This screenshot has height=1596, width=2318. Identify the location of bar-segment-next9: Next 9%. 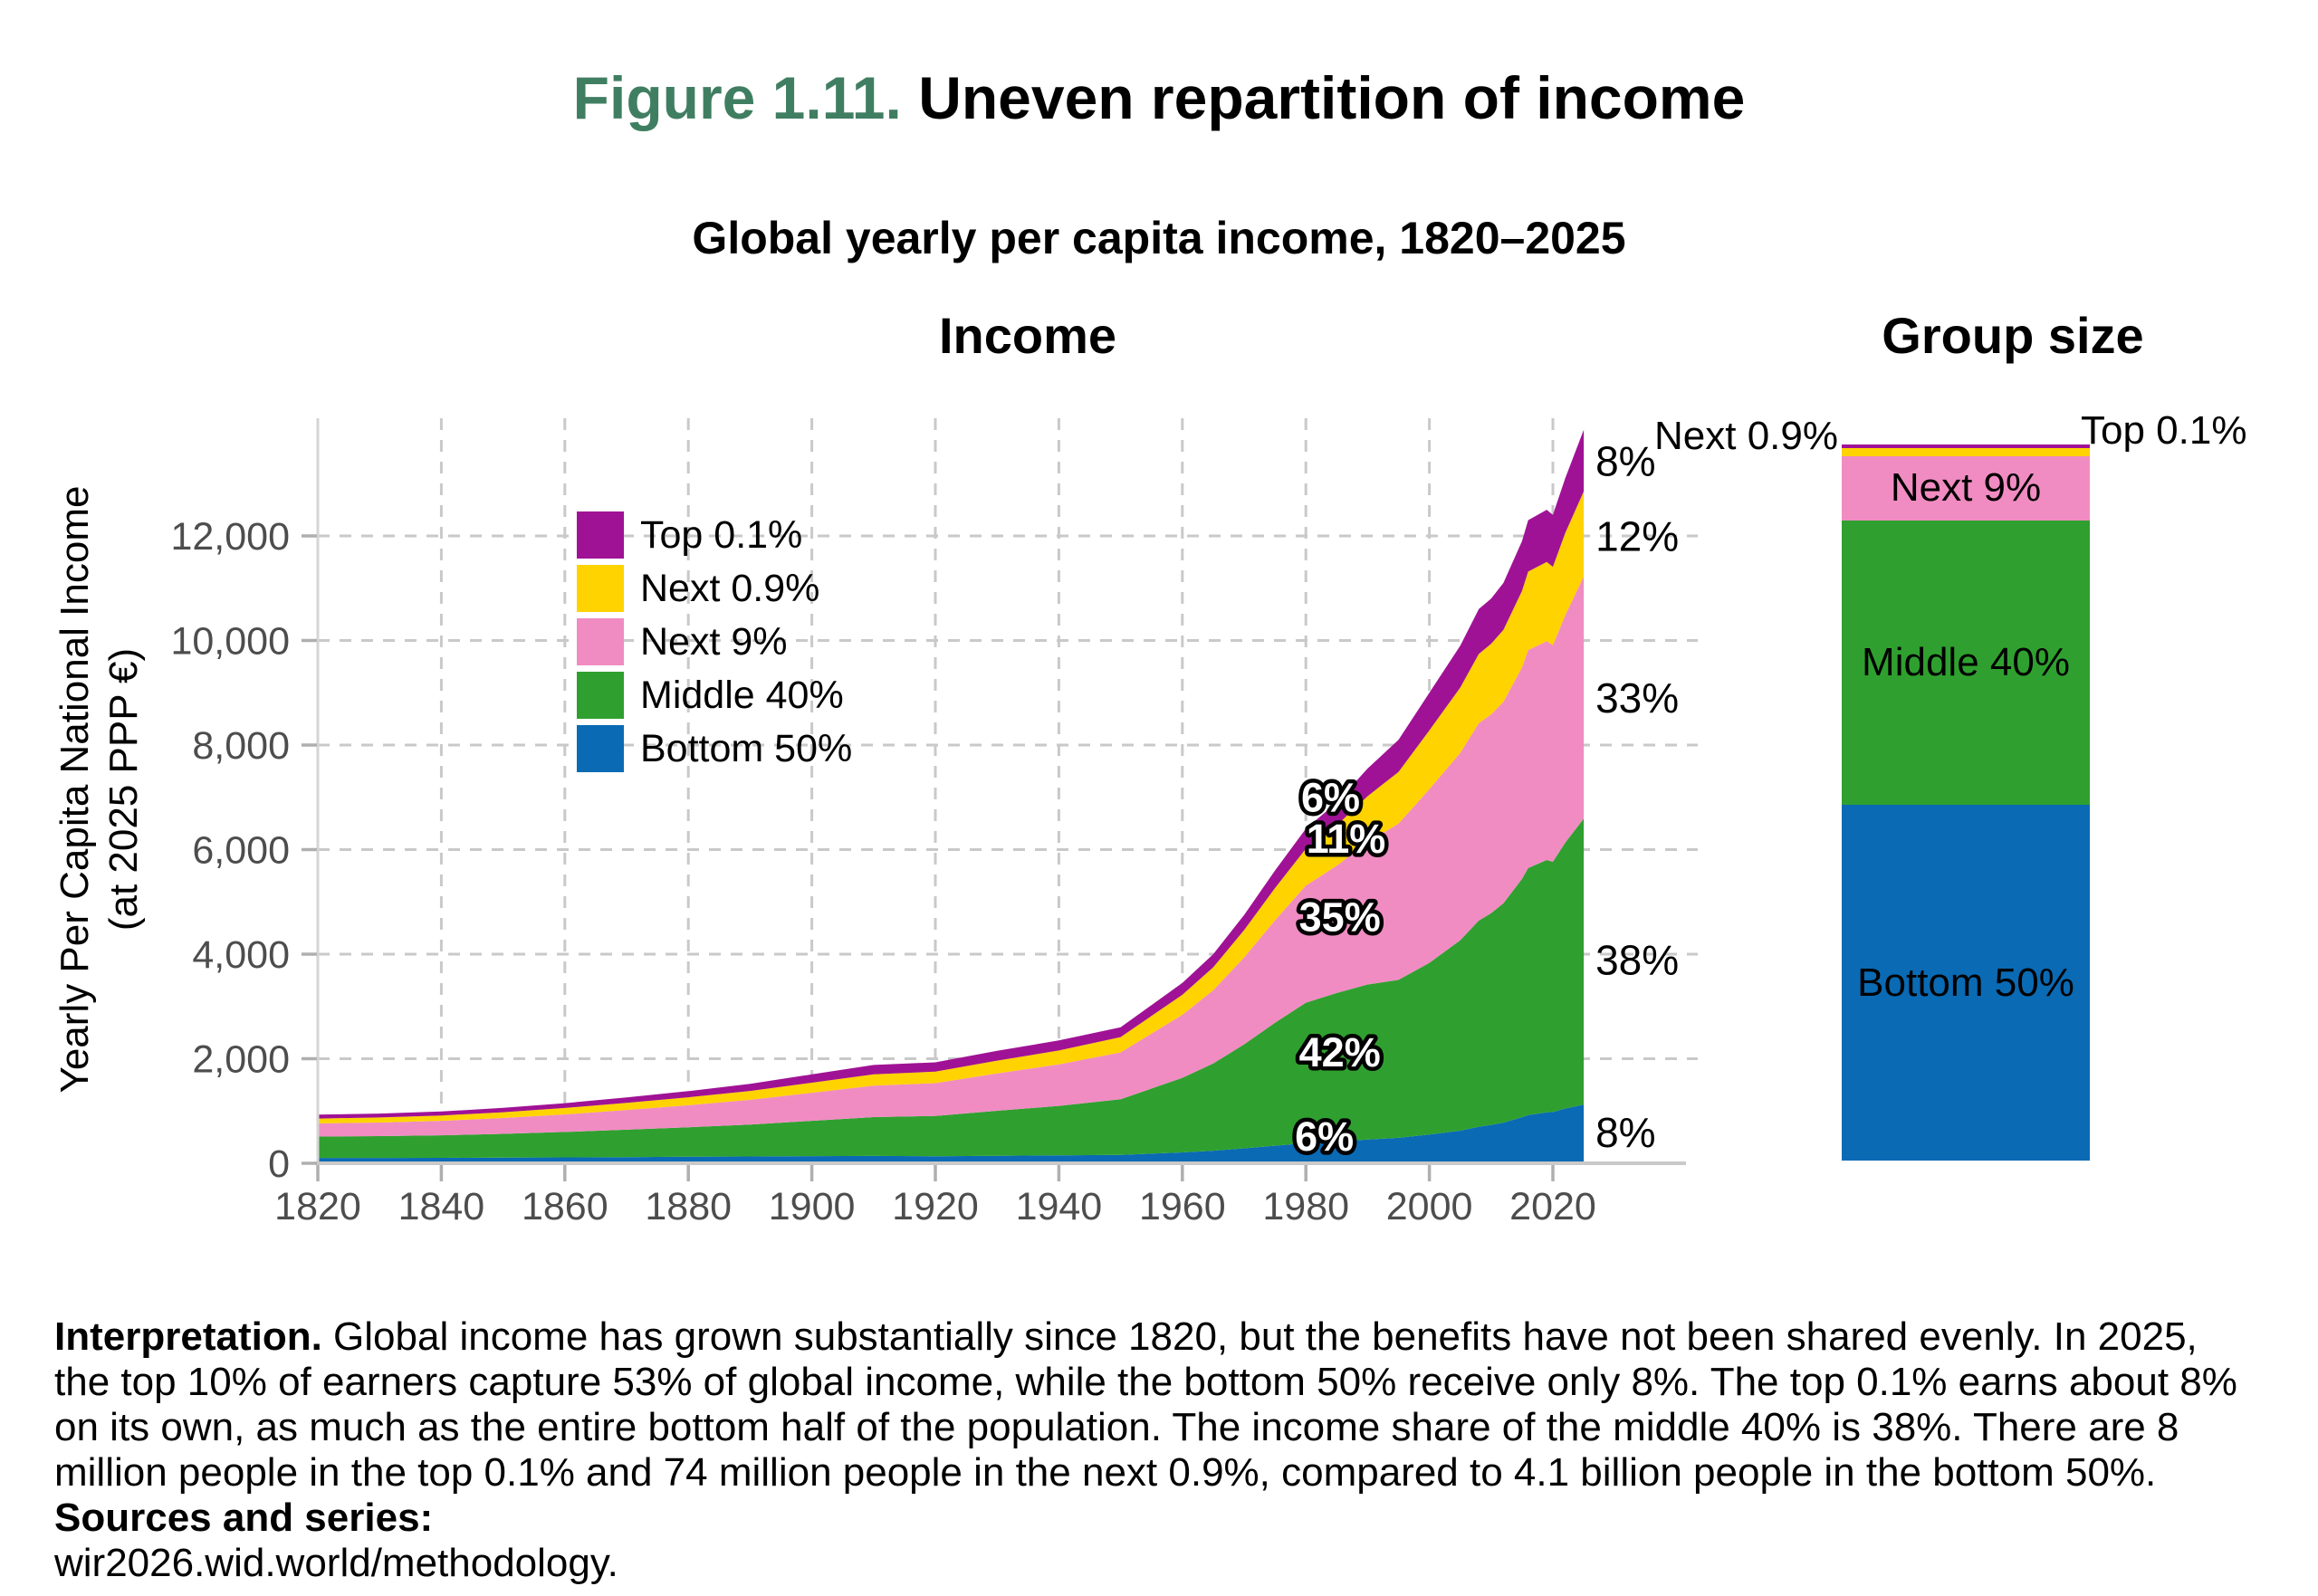
(1966, 488).